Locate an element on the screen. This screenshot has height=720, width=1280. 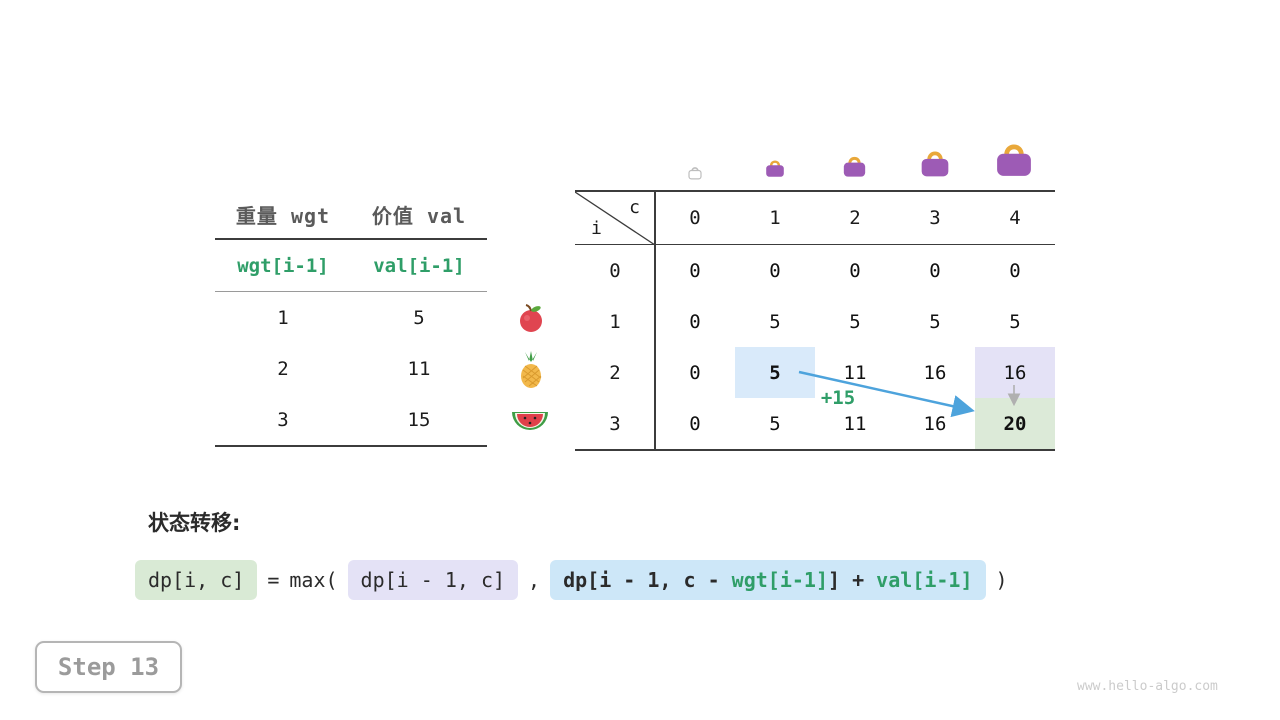
watermelon-icon is located at coordinates (529, 423).